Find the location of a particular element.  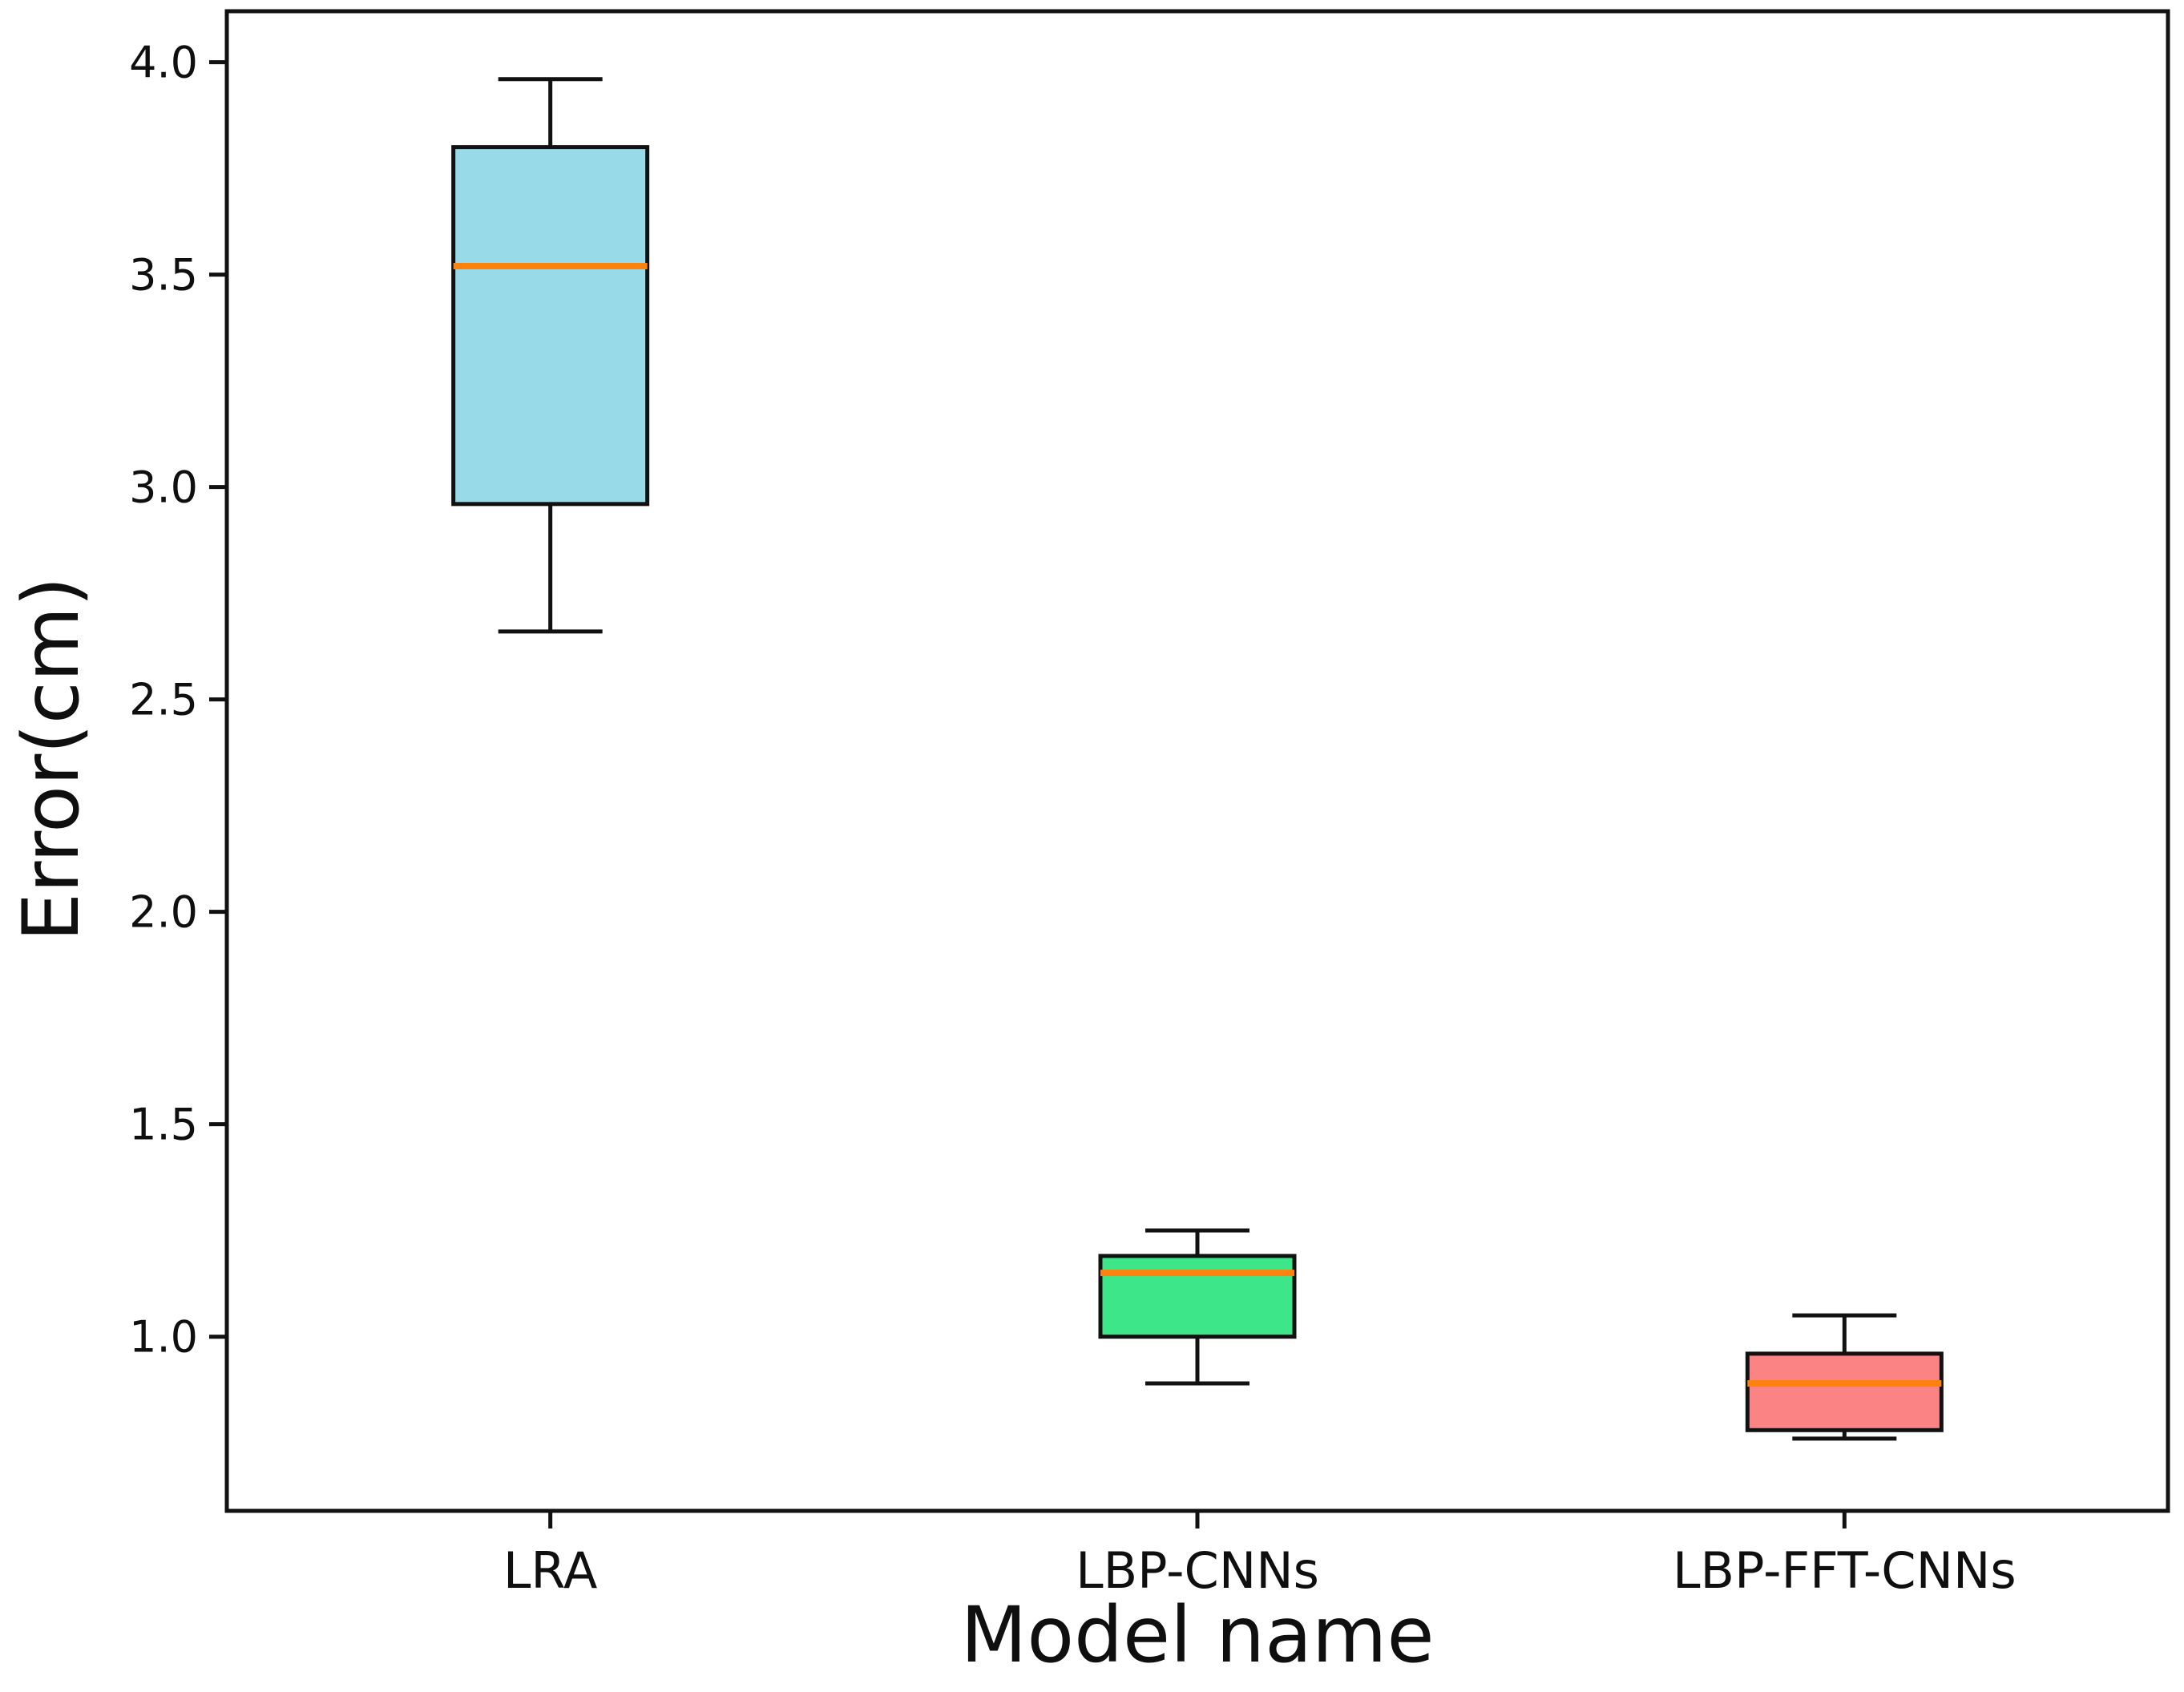

x-tick-label: LRA is located at coordinates (550, 1570).